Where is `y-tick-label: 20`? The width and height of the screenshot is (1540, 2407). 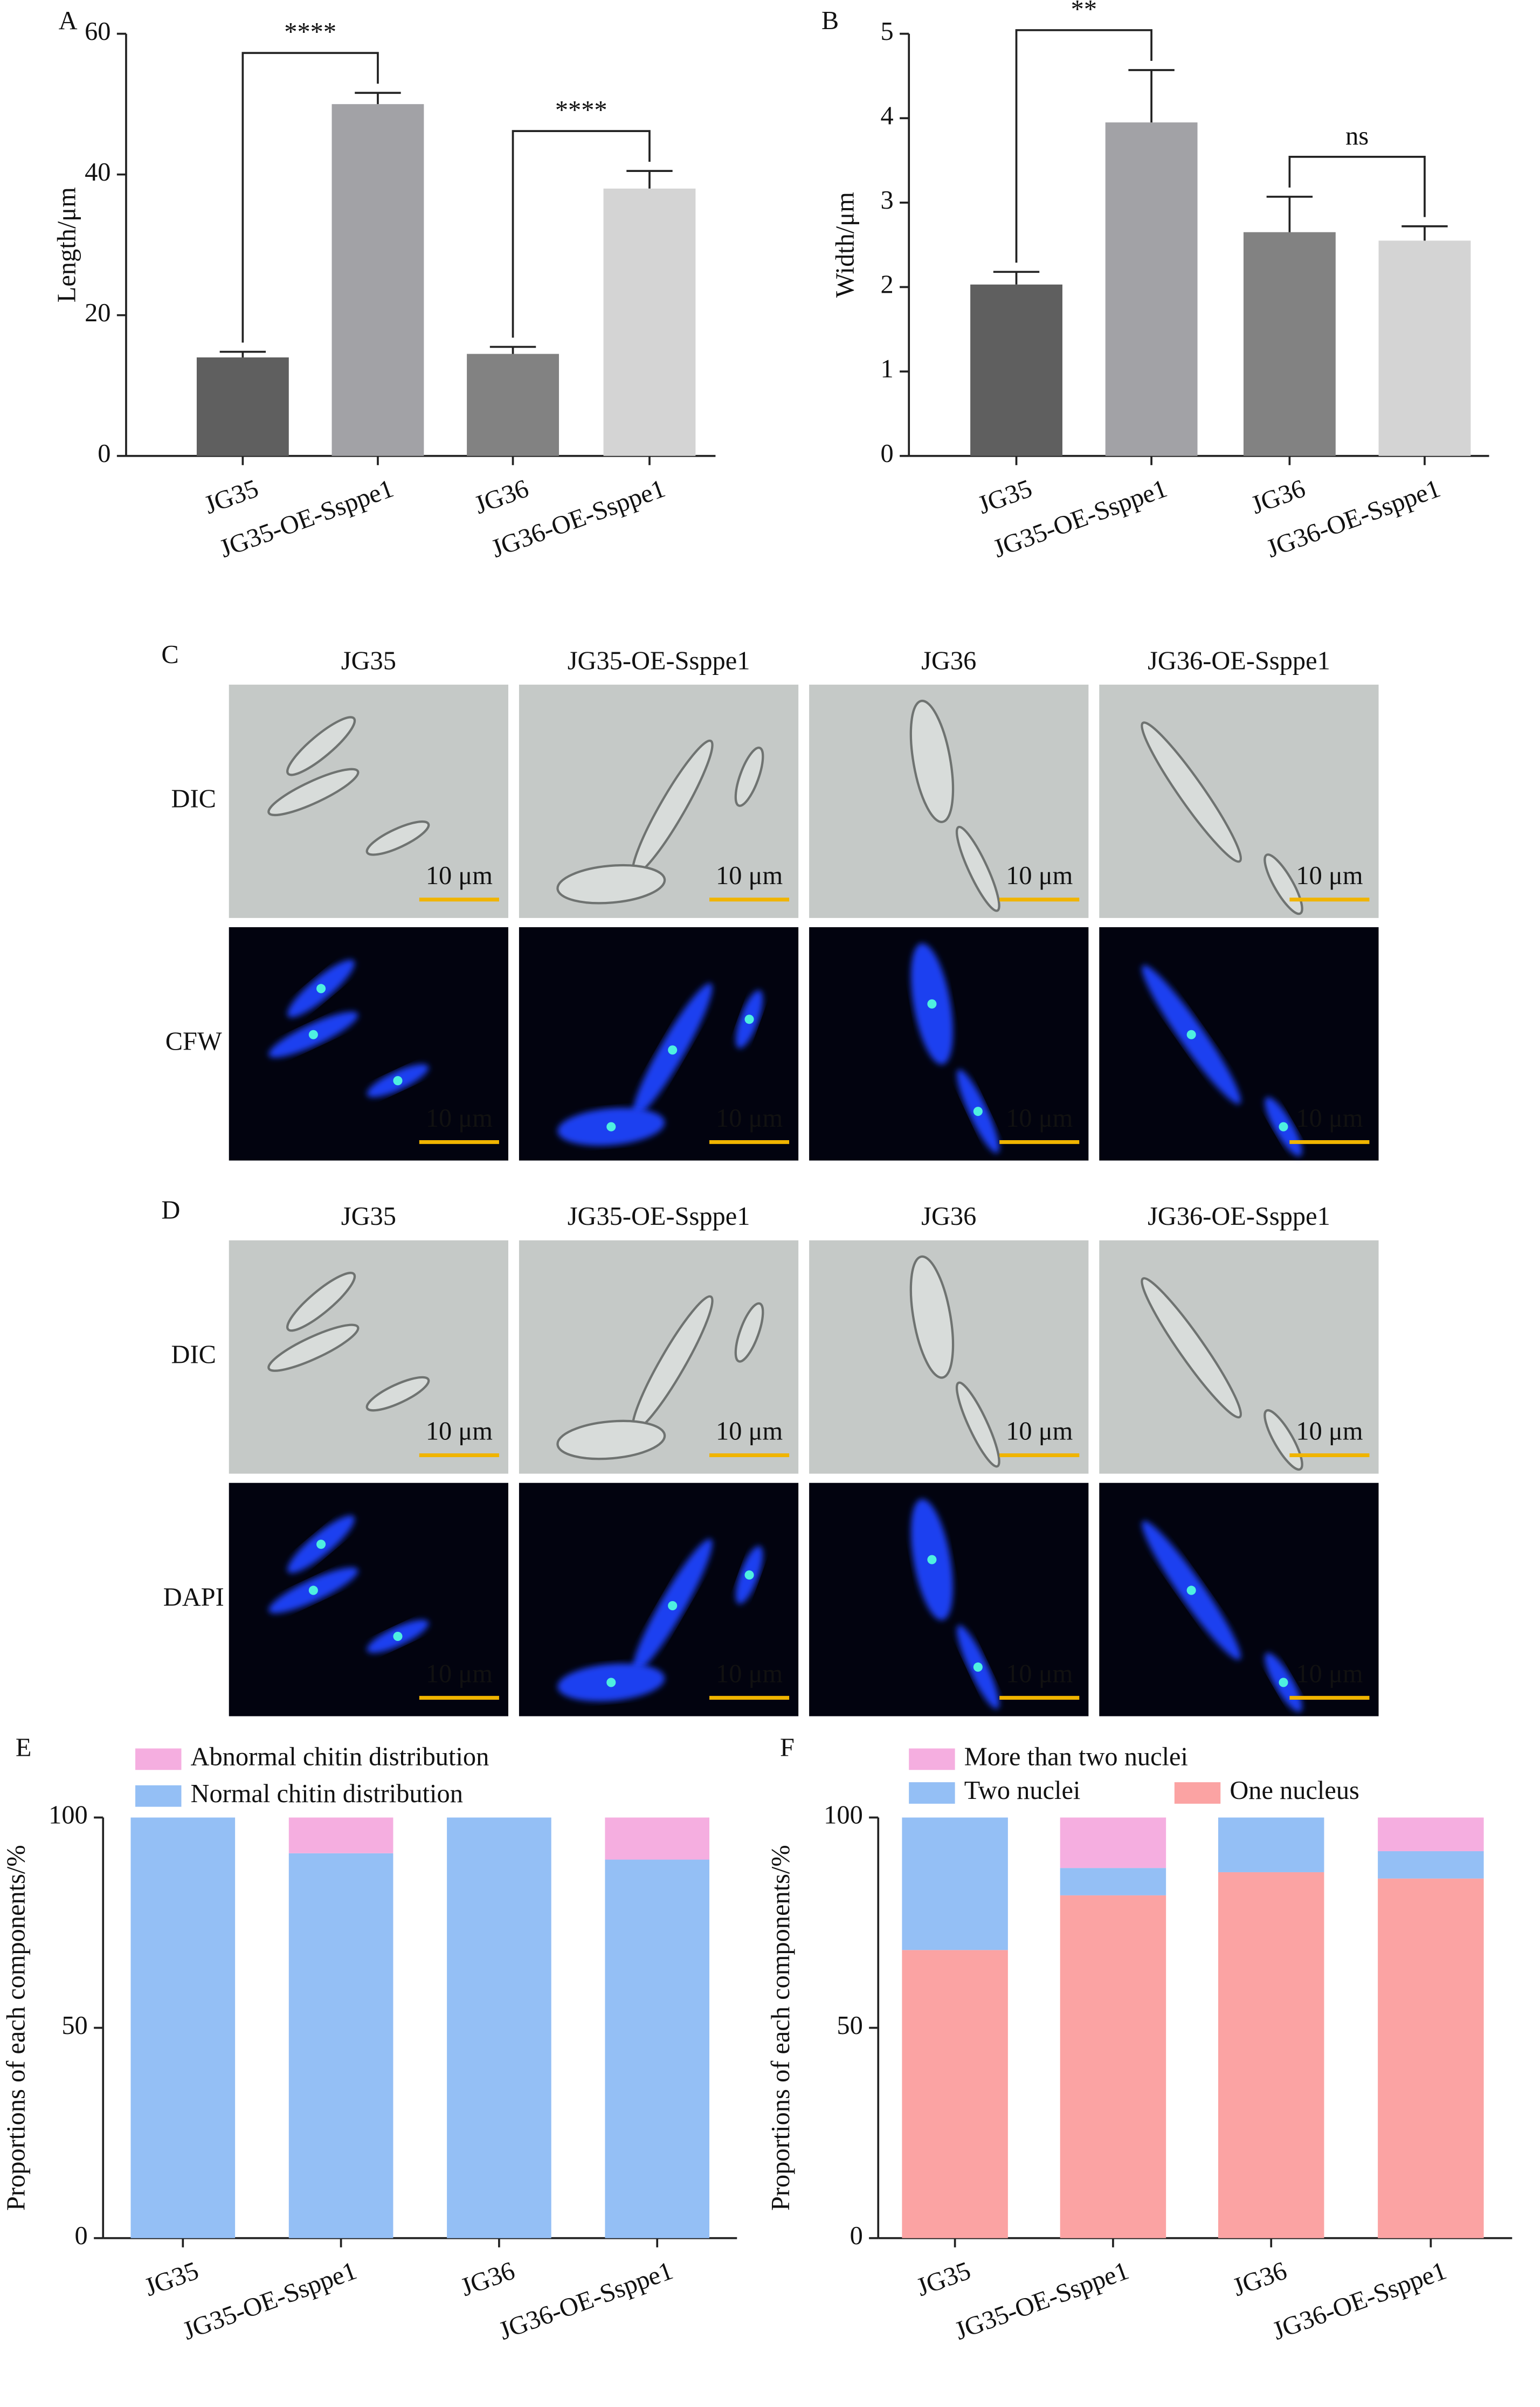 y-tick-label: 20 is located at coordinates (98, 313).